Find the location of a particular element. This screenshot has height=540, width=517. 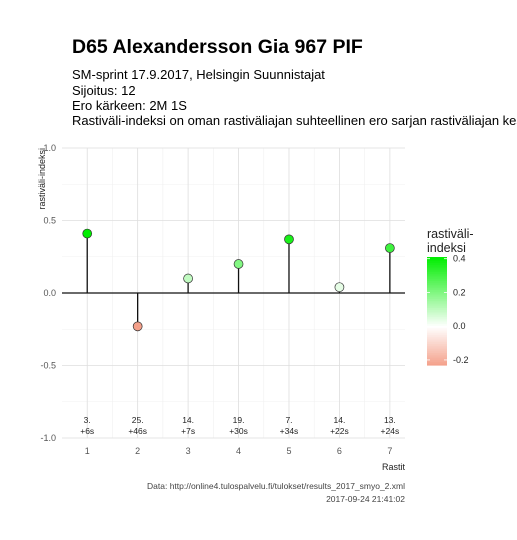

subtitle-line: Ero kärkeen: 2M 1S is located at coordinates (129, 105).